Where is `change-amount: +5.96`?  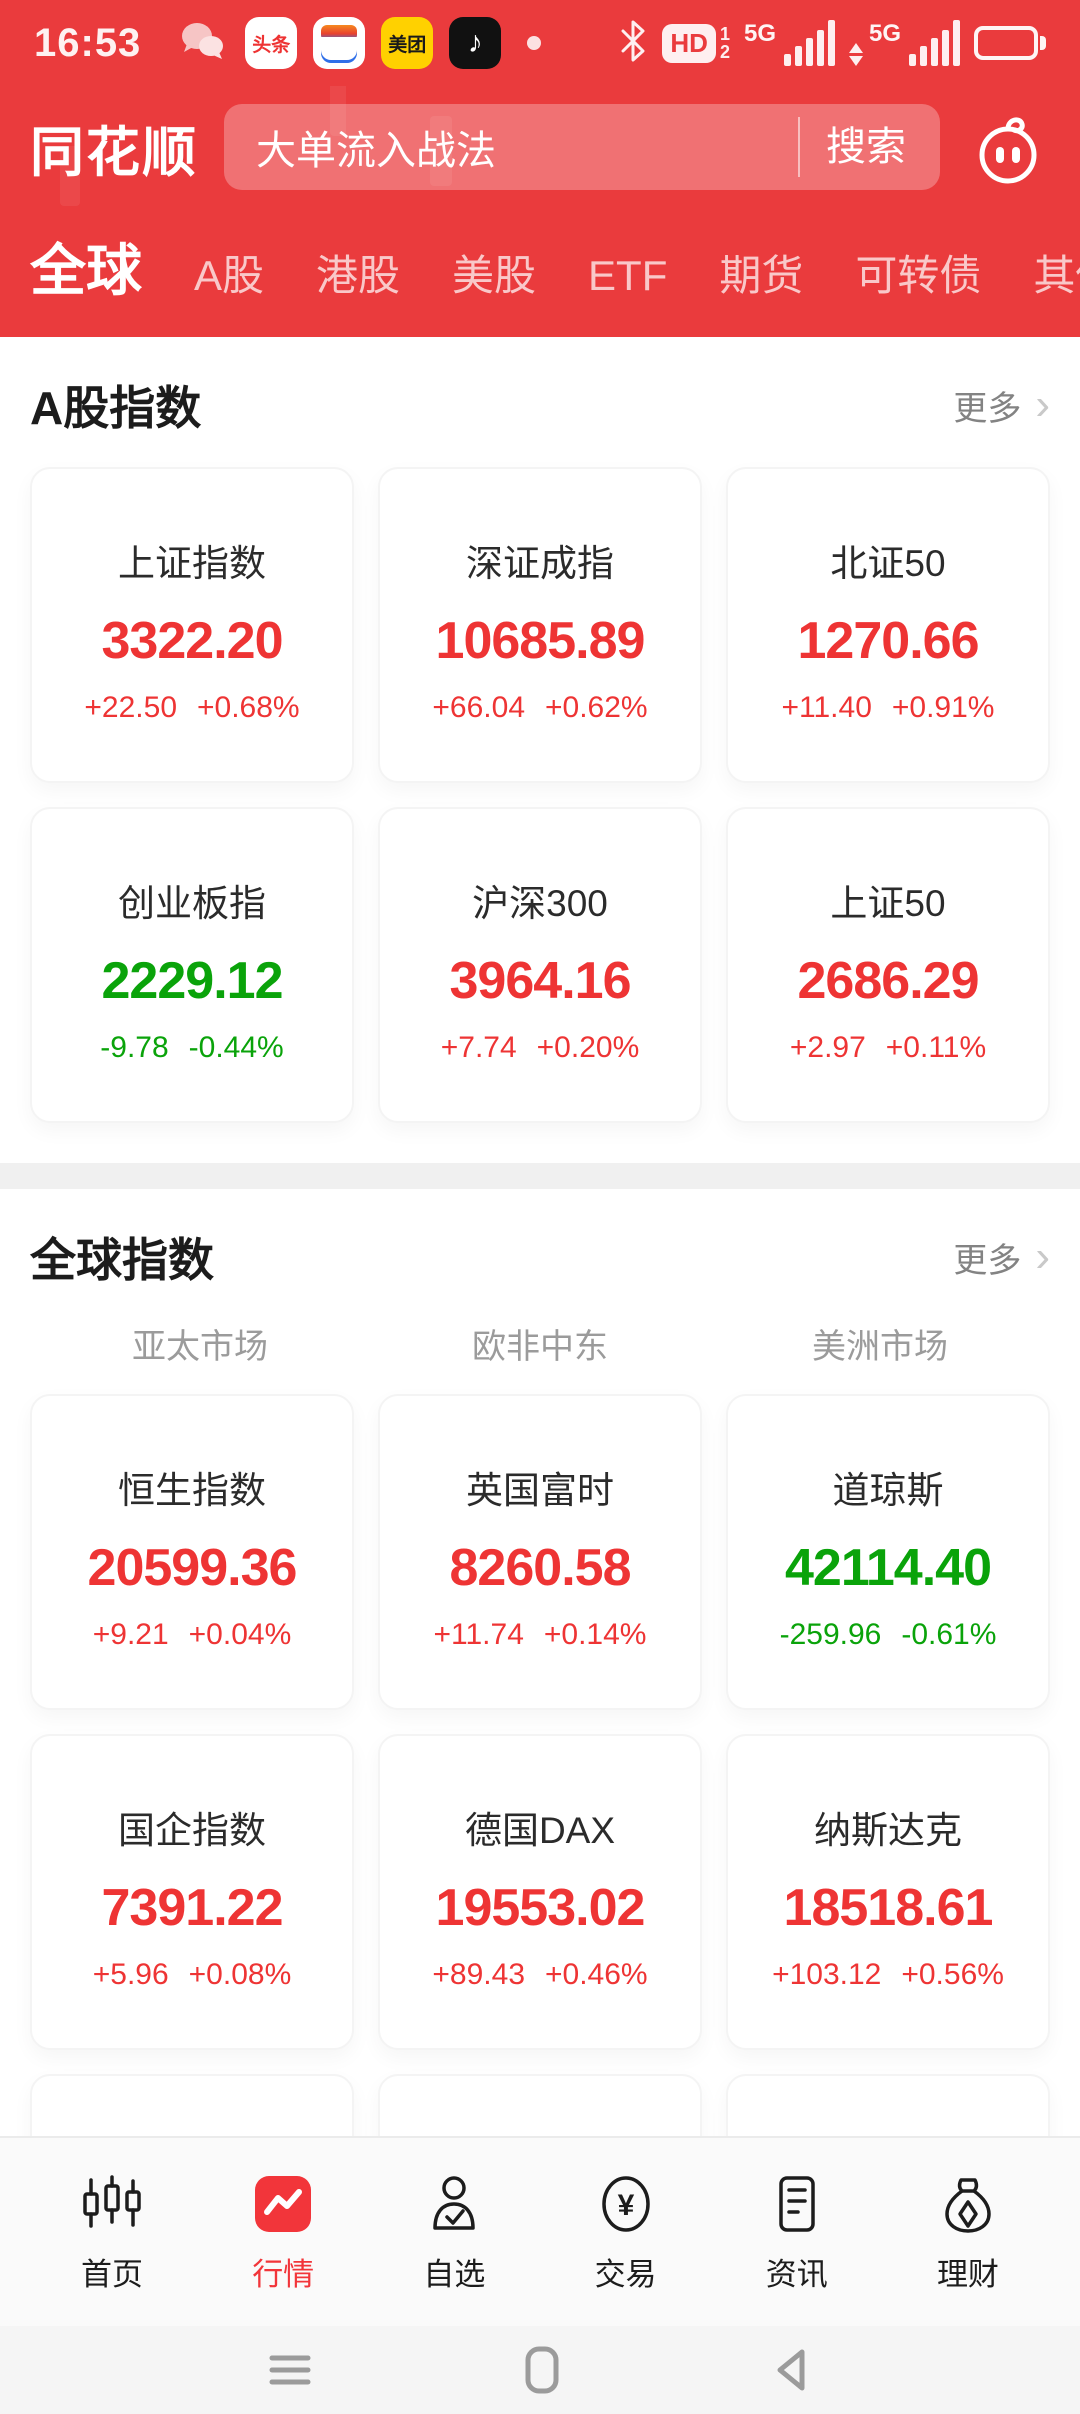 change-amount: +5.96 is located at coordinates (130, 1974).